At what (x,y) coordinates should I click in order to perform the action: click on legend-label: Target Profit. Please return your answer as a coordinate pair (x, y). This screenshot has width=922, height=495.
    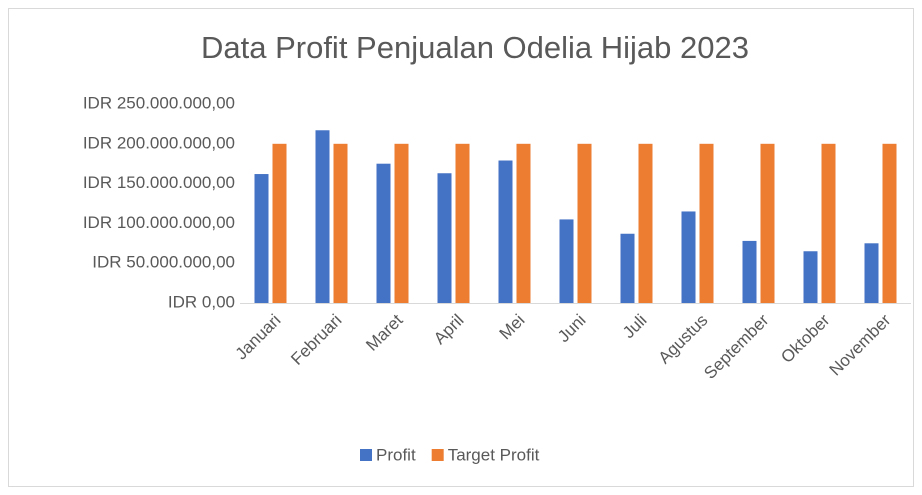
    Looking at the image, I should click on (494, 454).